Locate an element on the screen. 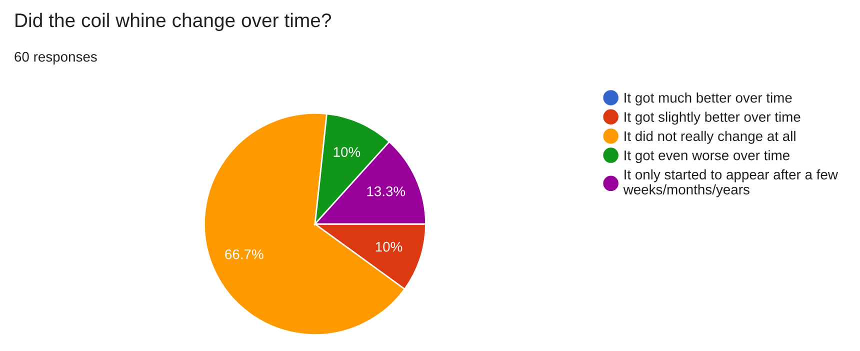 This screenshot has height=351, width=860. legend-label: It did not really change at all is located at coordinates (710, 137).